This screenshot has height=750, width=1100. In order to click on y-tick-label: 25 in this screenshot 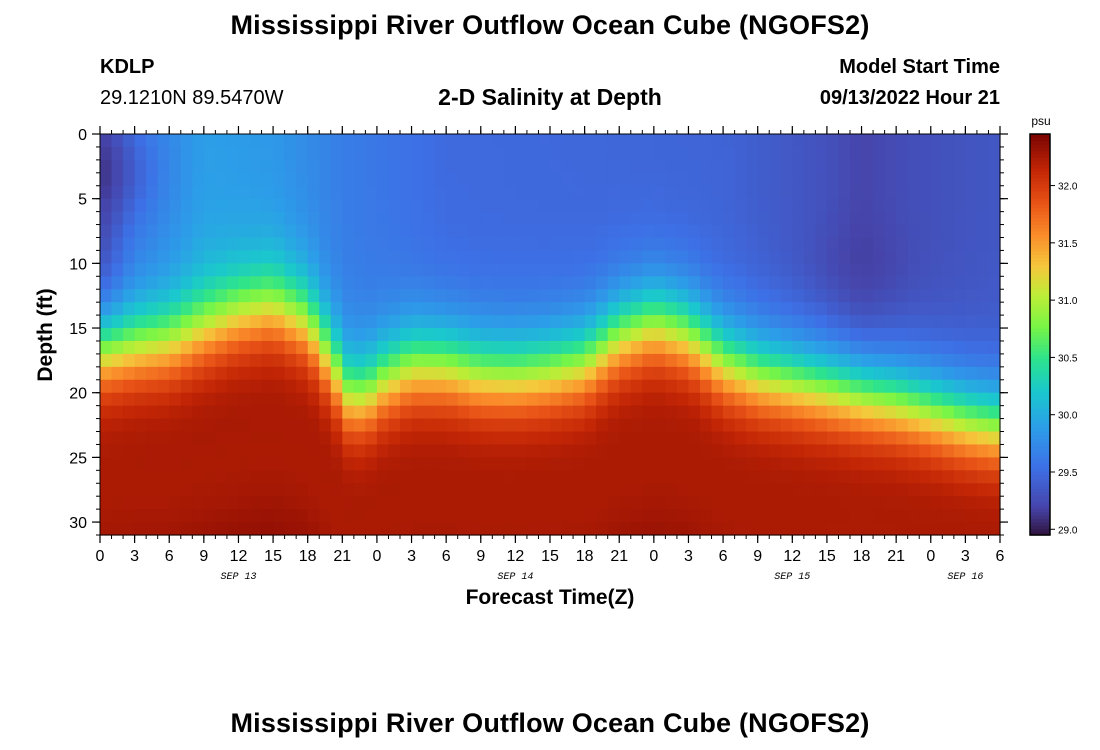, I will do `click(78, 458)`.